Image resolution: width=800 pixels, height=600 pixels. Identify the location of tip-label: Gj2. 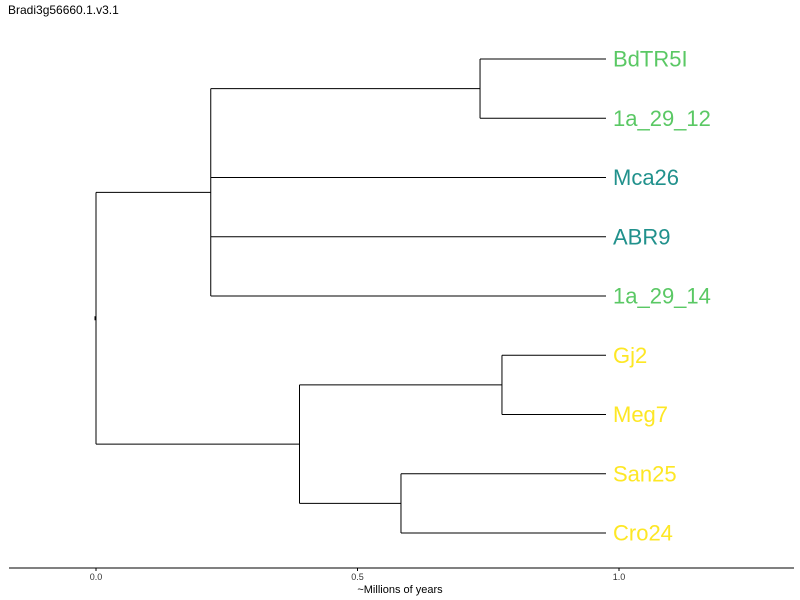
(630, 355).